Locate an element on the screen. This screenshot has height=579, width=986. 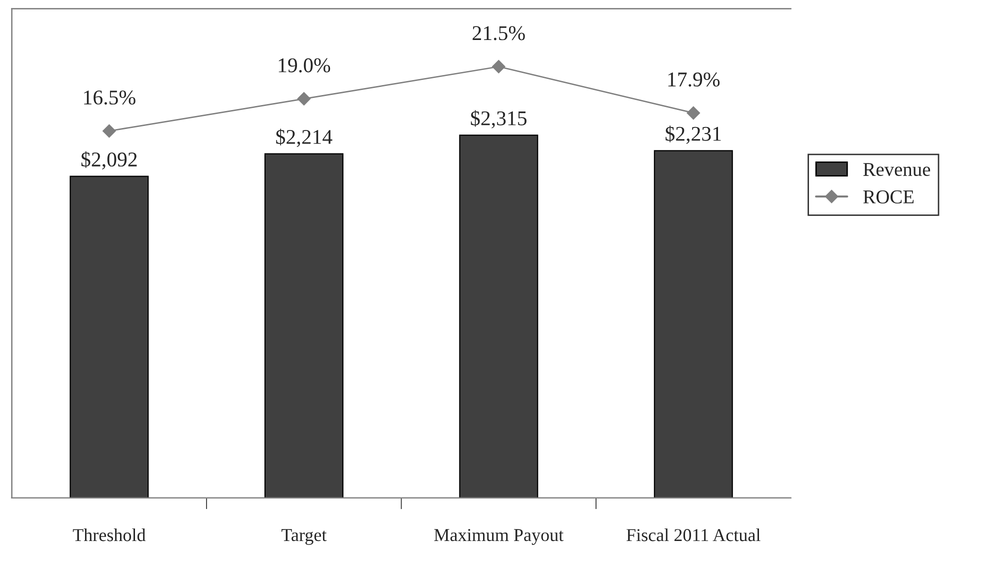
data-label: 17.9% is located at coordinates (694, 79).